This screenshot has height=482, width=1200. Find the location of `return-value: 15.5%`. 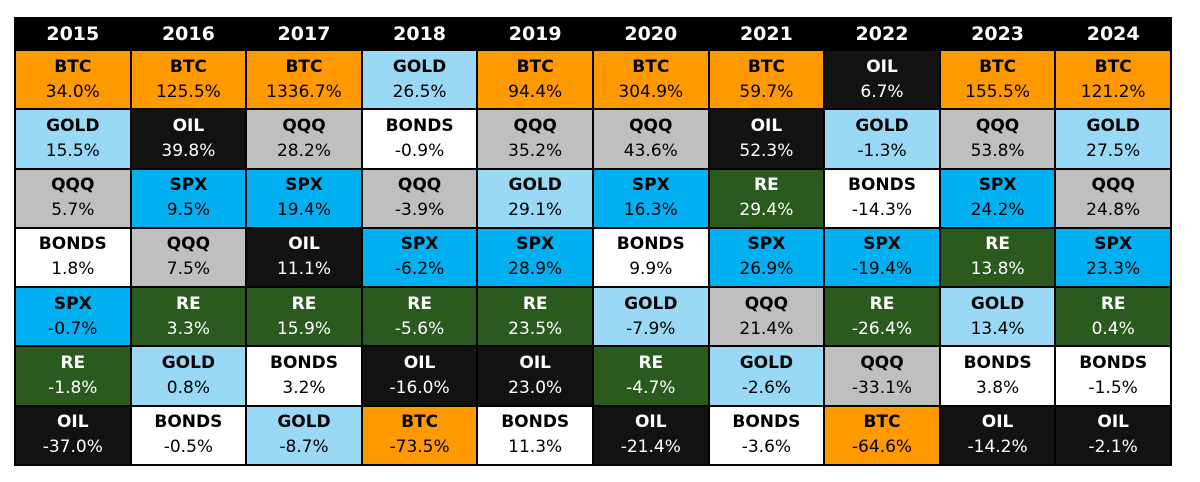

return-value: 15.5% is located at coordinates (72, 150).